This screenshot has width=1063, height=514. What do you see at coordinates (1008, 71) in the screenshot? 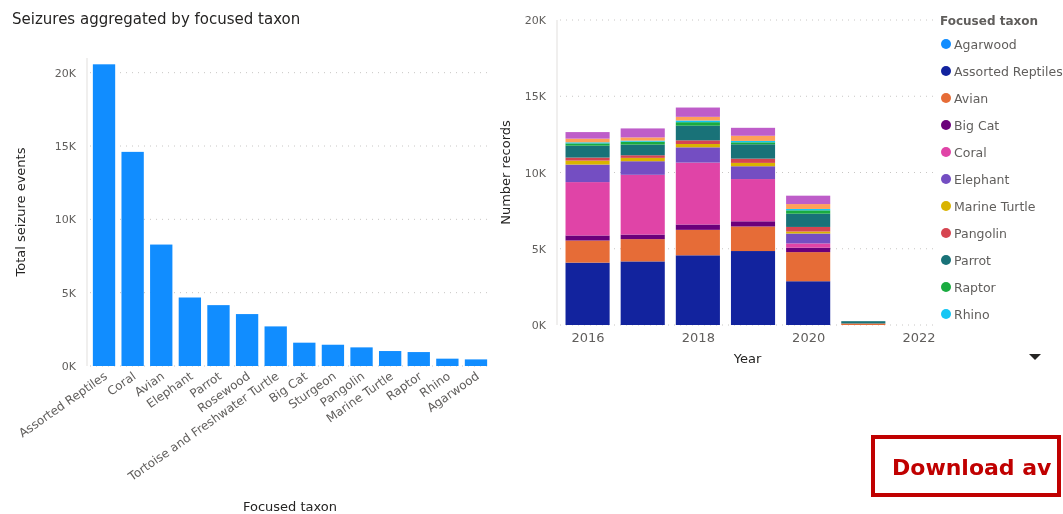
I see `legend-label: Assorted Reptiles` at bounding box center [1008, 71].